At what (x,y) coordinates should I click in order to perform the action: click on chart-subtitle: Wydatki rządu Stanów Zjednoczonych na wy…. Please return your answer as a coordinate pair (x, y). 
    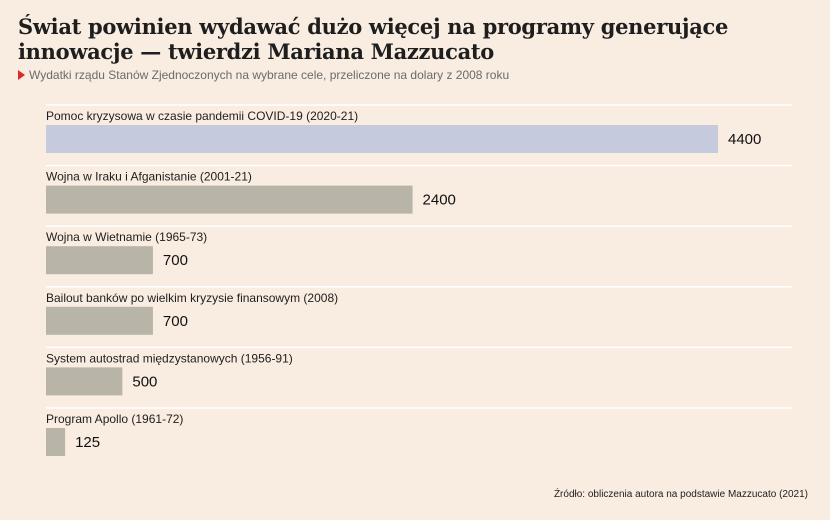
    Looking at the image, I should click on (263, 75).